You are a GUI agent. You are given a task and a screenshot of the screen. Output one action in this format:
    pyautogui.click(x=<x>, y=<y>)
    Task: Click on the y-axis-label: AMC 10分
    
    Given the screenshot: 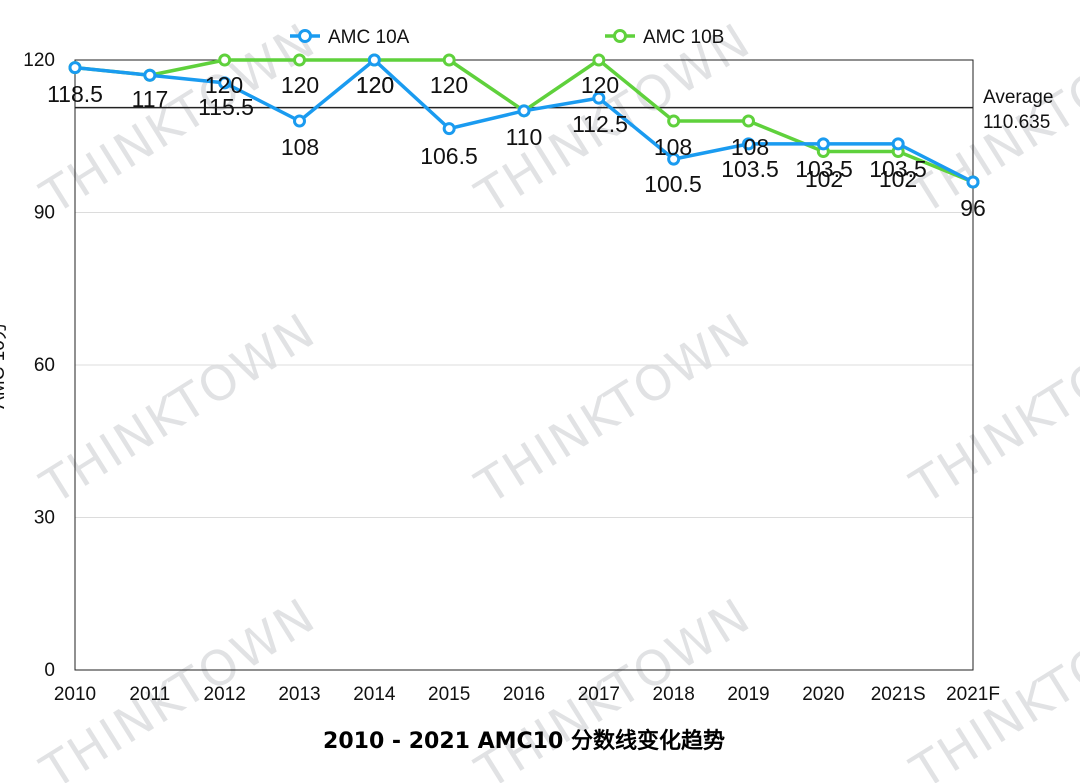 What is the action you would take?
    pyautogui.click(x=4, y=365)
    